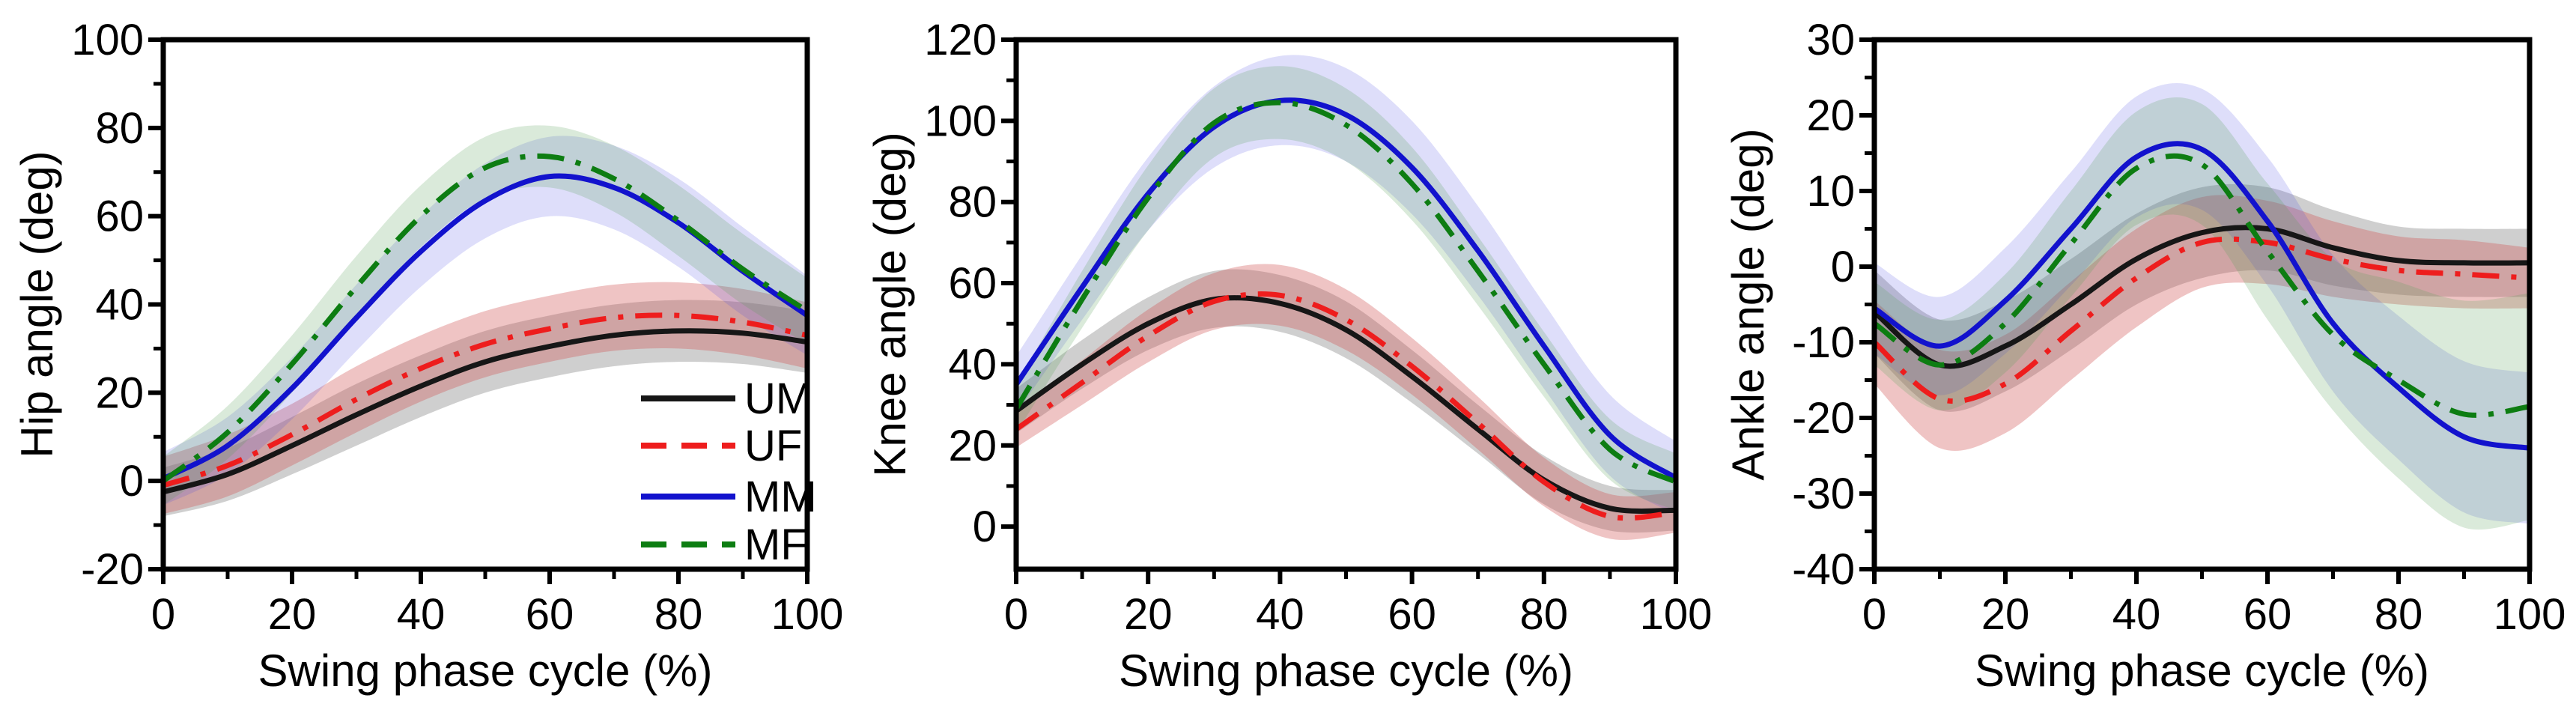 This screenshot has width=2576, height=707. What do you see at coordinates (721, 446) in the screenshot?
I see `legend-item-uf: UF` at bounding box center [721, 446].